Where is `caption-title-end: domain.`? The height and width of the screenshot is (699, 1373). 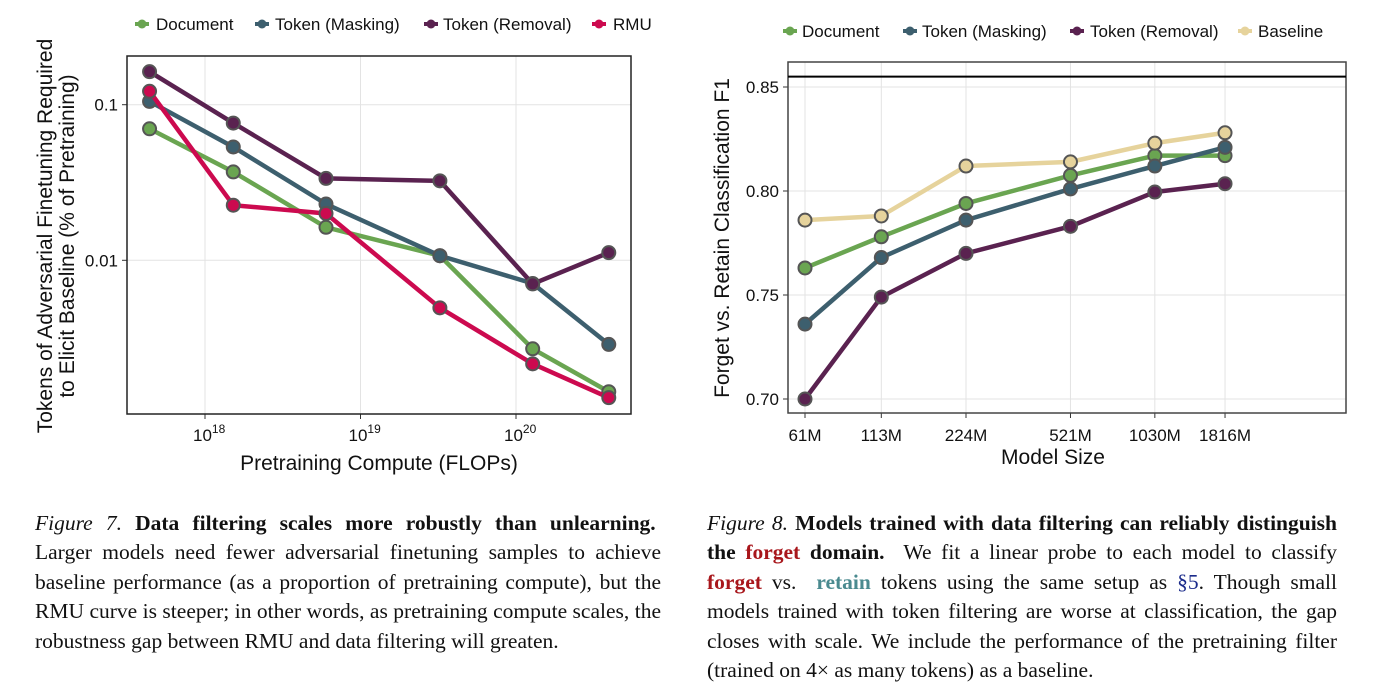 caption-title-end: domain. is located at coordinates (847, 552).